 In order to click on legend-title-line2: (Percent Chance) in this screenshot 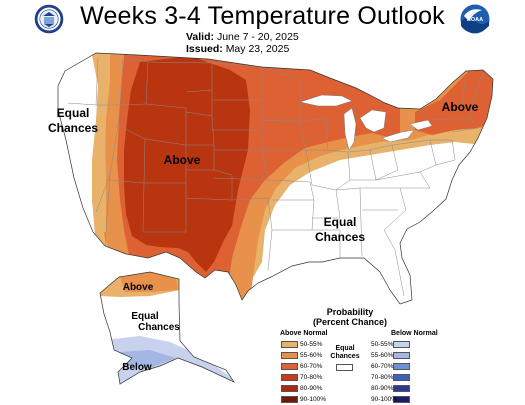, I will do `click(350, 322)`.